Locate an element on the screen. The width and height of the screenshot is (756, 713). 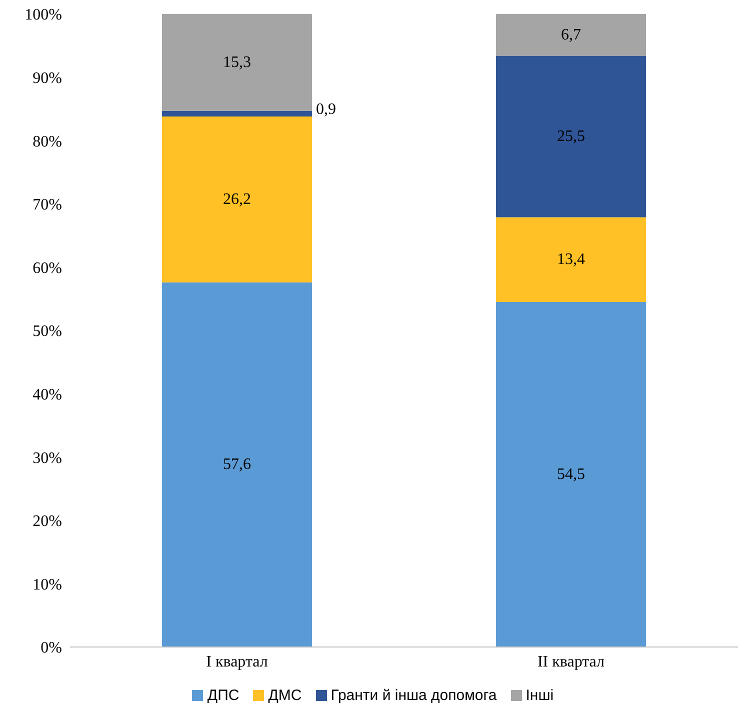
x-tick-label: I квартал is located at coordinates (237, 661).